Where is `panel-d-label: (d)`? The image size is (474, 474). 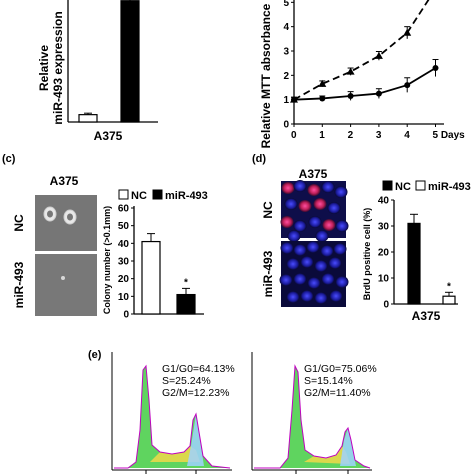
panel-d-label: (d) is located at coordinates (259, 159).